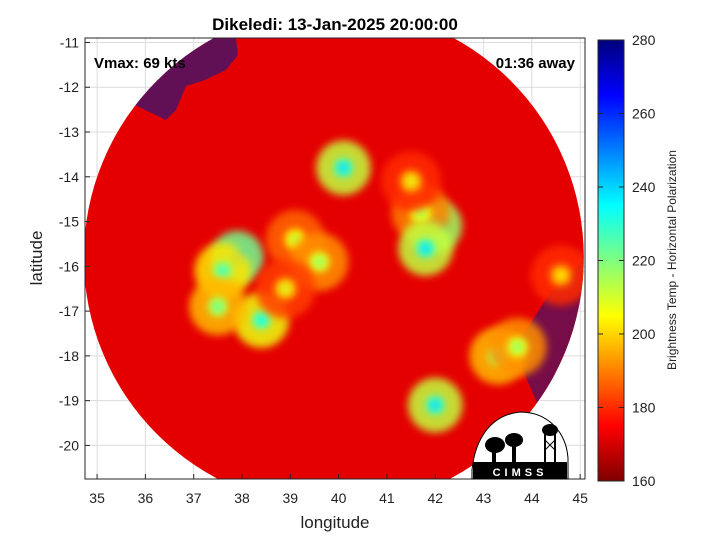  I want to click on colorbar-tick-label: 180, so click(644, 408).